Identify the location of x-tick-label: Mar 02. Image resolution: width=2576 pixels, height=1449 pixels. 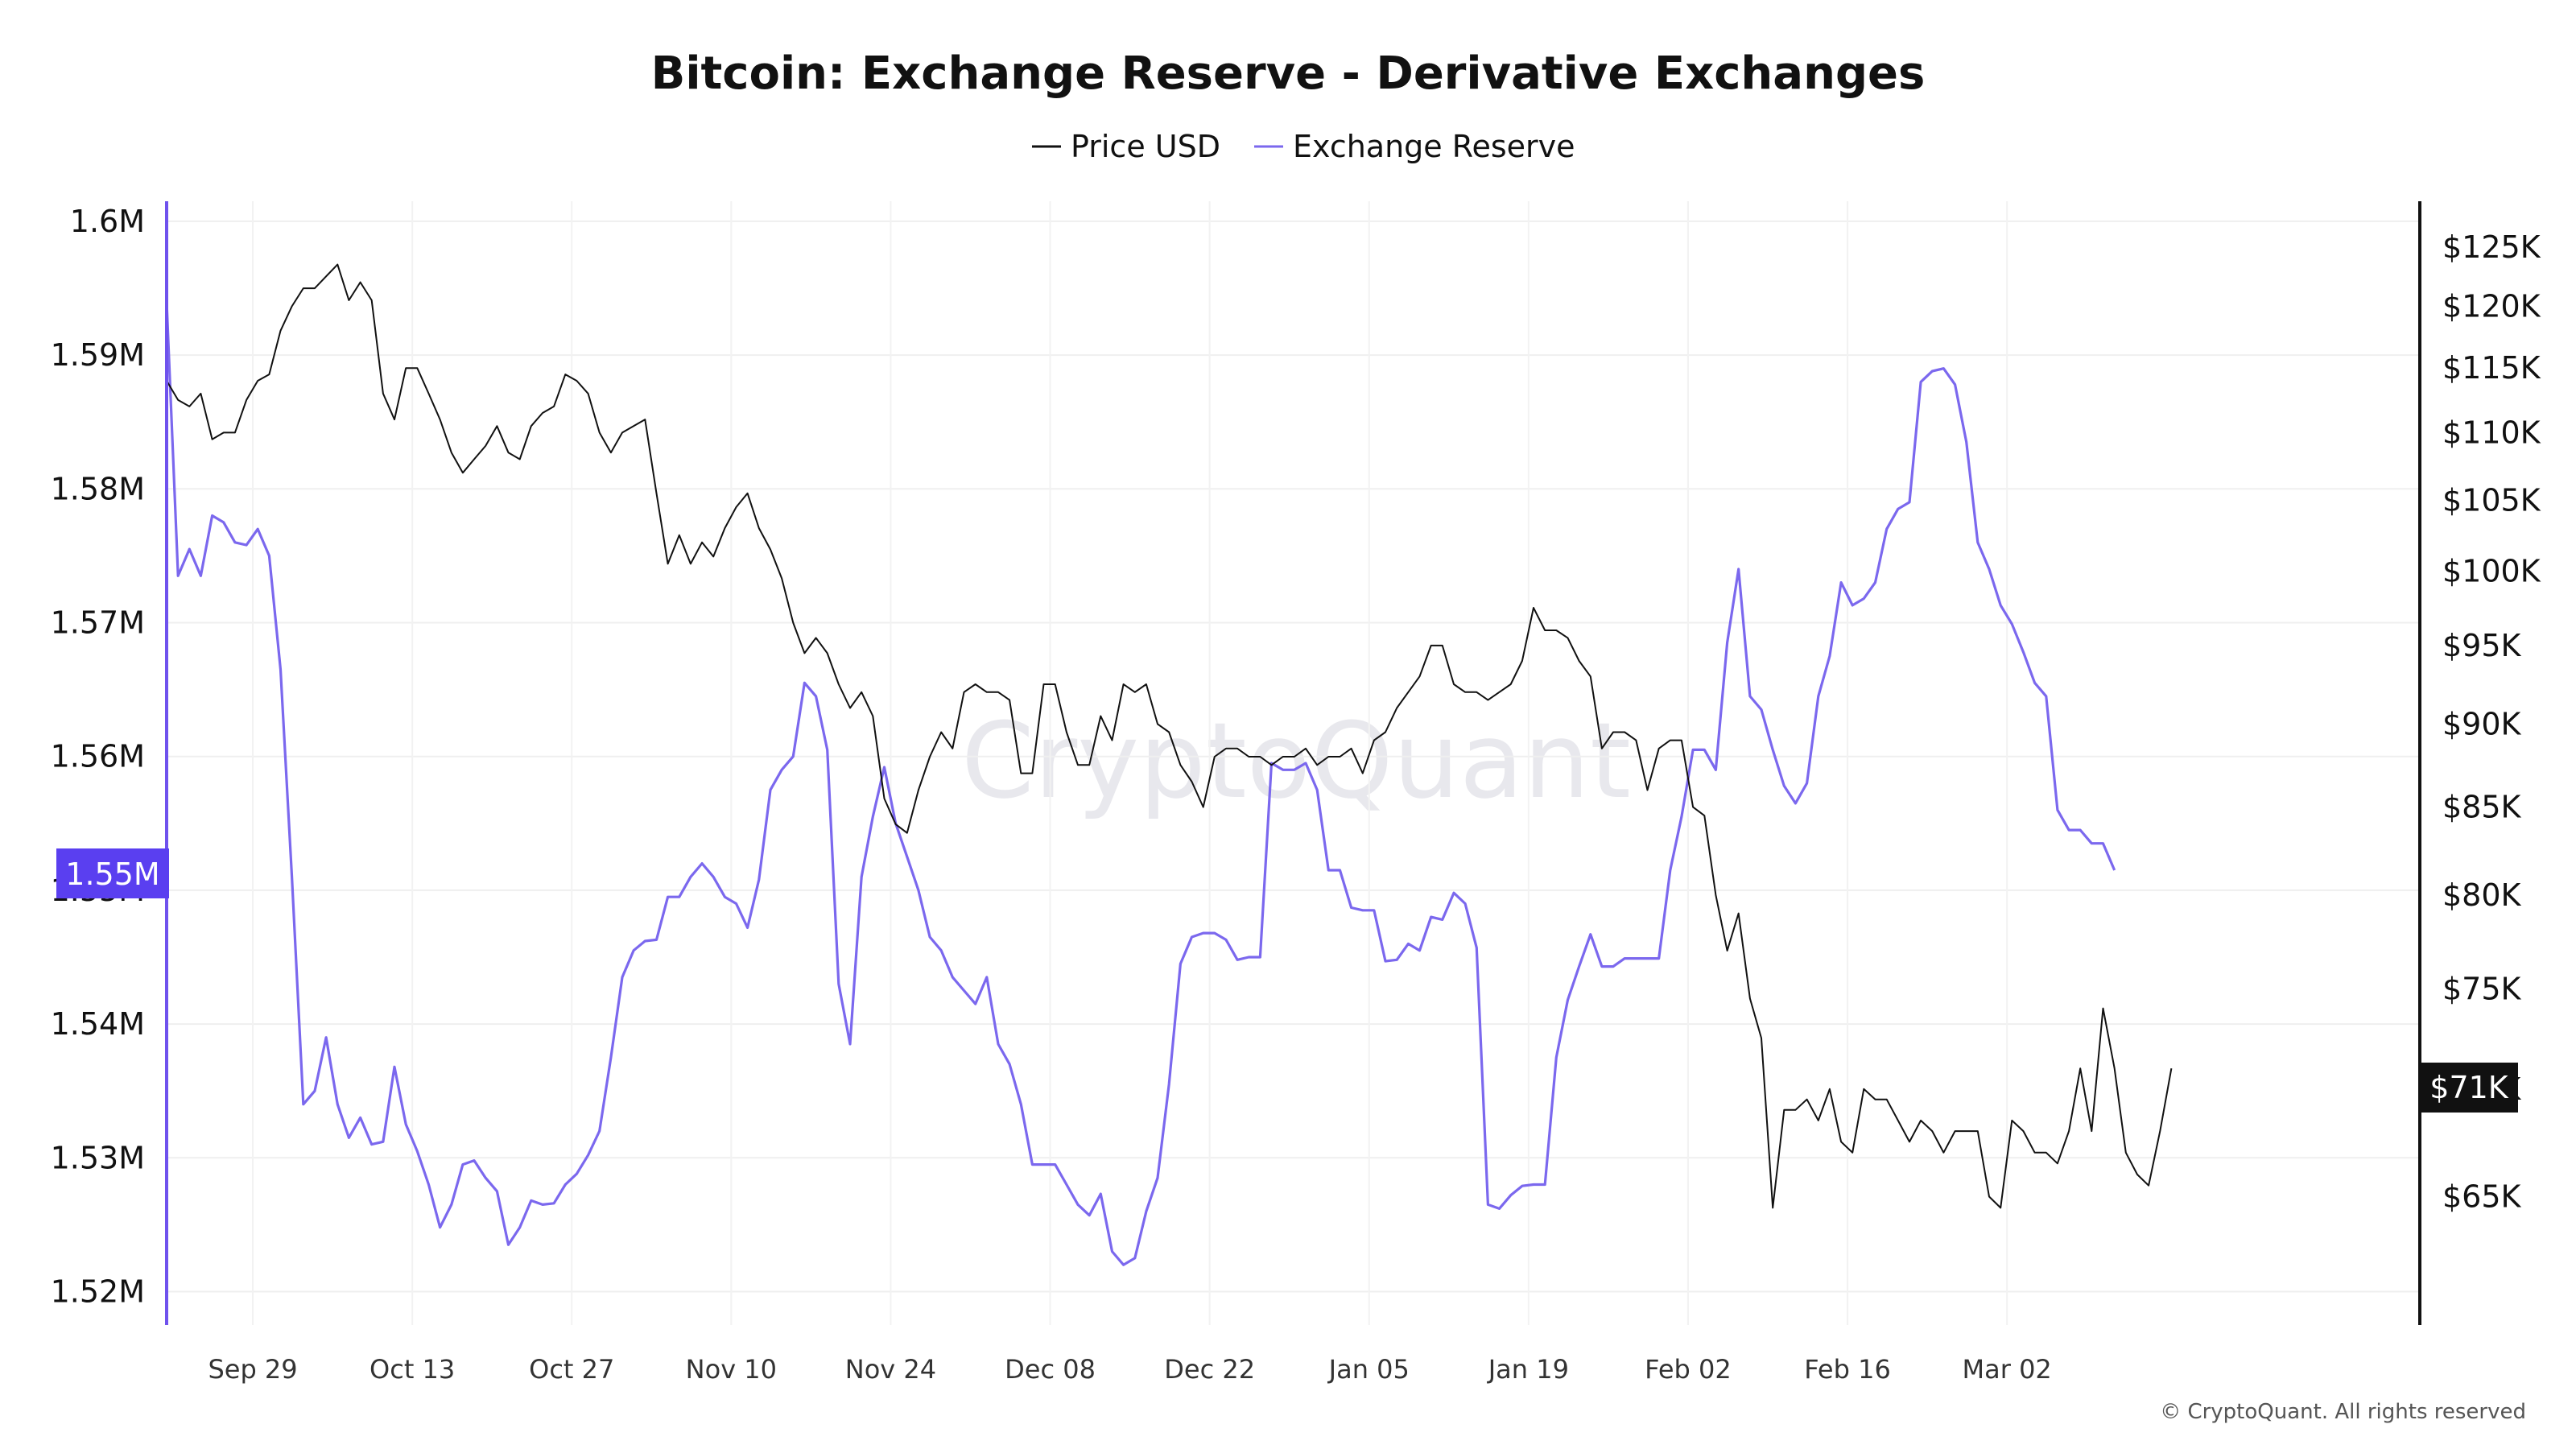
(2008, 1369).